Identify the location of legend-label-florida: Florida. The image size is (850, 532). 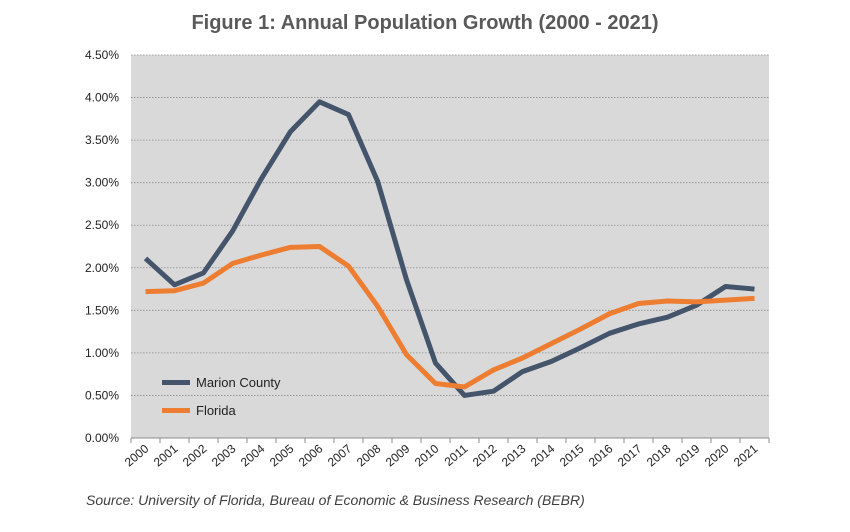
(216, 410).